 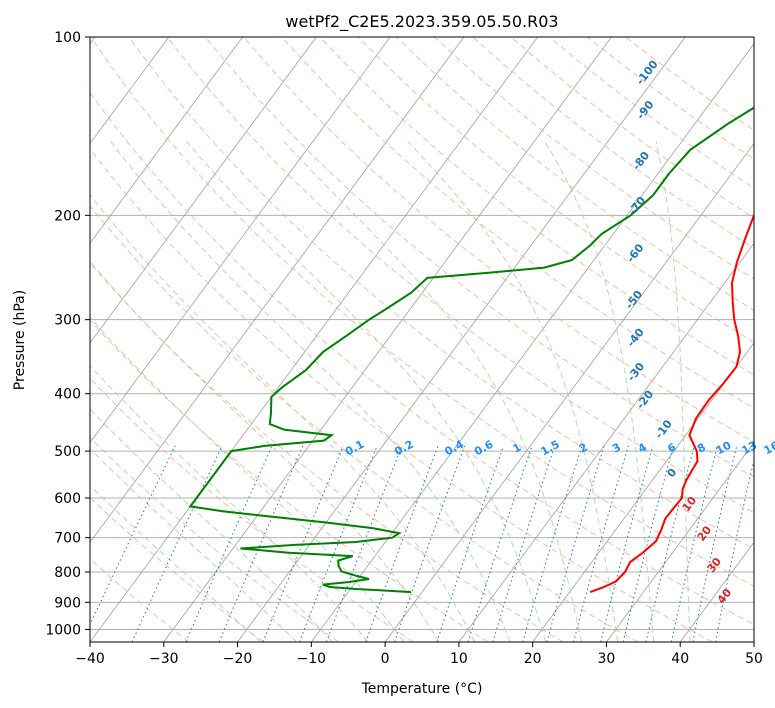 What do you see at coordinates (768, 448) in the screenshot?
I see `mixing-ratio-label: 16` at bounding box center [768, 448].